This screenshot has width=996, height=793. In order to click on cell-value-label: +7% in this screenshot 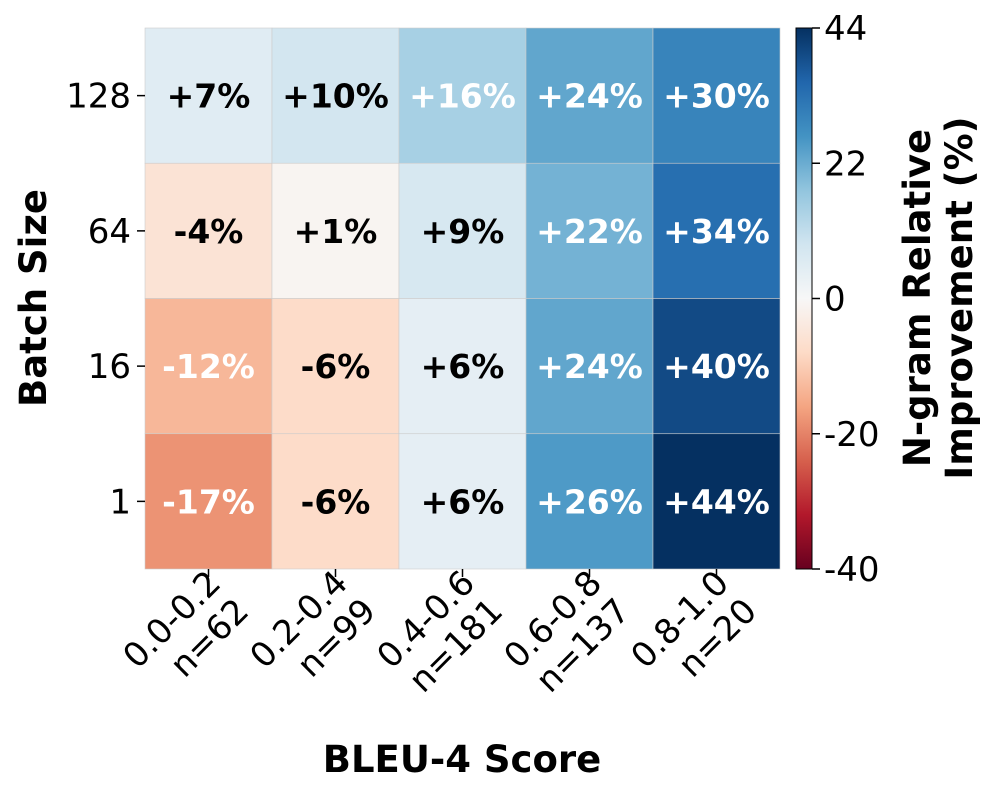, I will do `click(209, 96)`.